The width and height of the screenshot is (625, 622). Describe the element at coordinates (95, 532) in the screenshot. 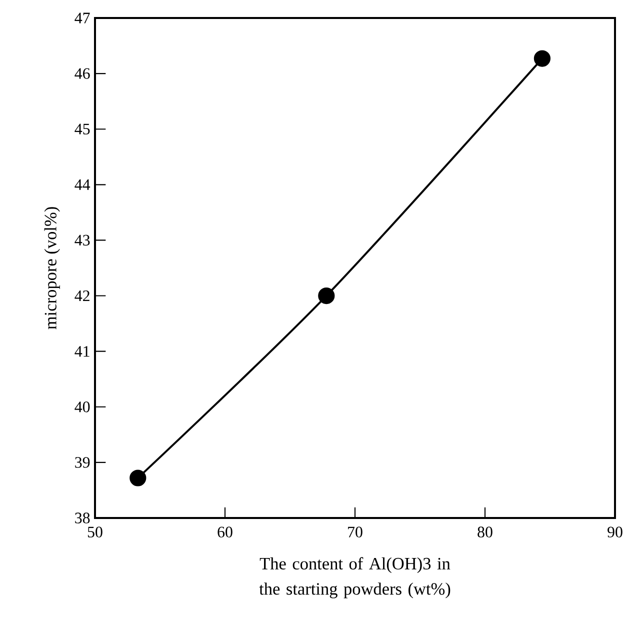

I see `x-tick-label: 50` at that location.